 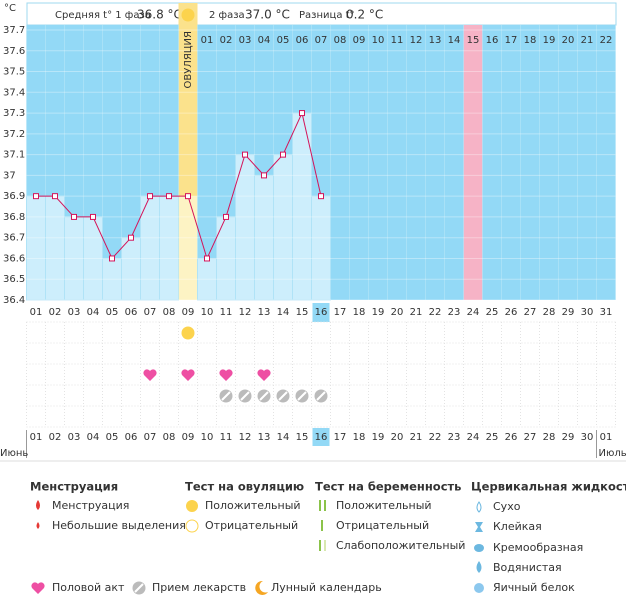 What do you see at coordinates (55, 312) in the screenshot?
I see `x-tick-label: 02` at bounding box center [55, 312].